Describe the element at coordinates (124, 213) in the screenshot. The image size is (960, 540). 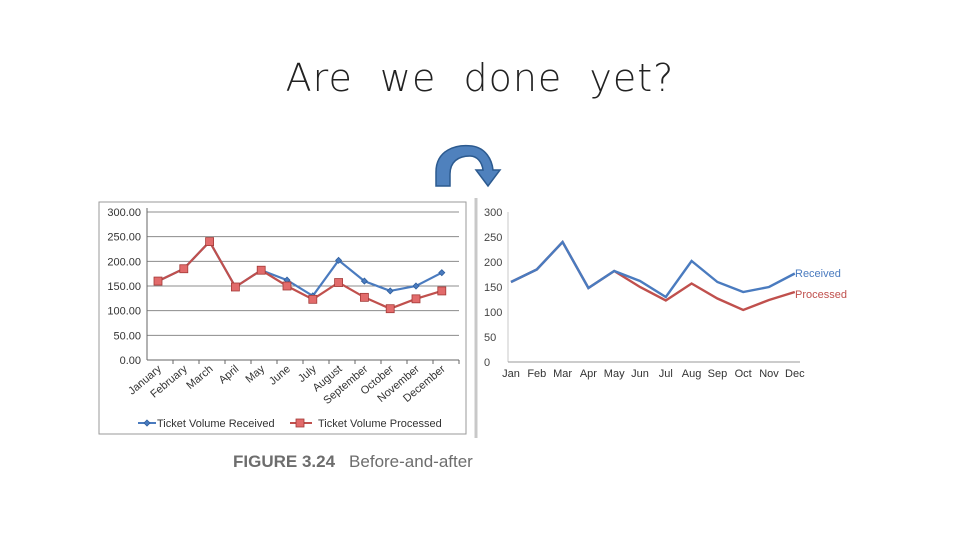
I see `y-tick-label: 300.00` at that location.